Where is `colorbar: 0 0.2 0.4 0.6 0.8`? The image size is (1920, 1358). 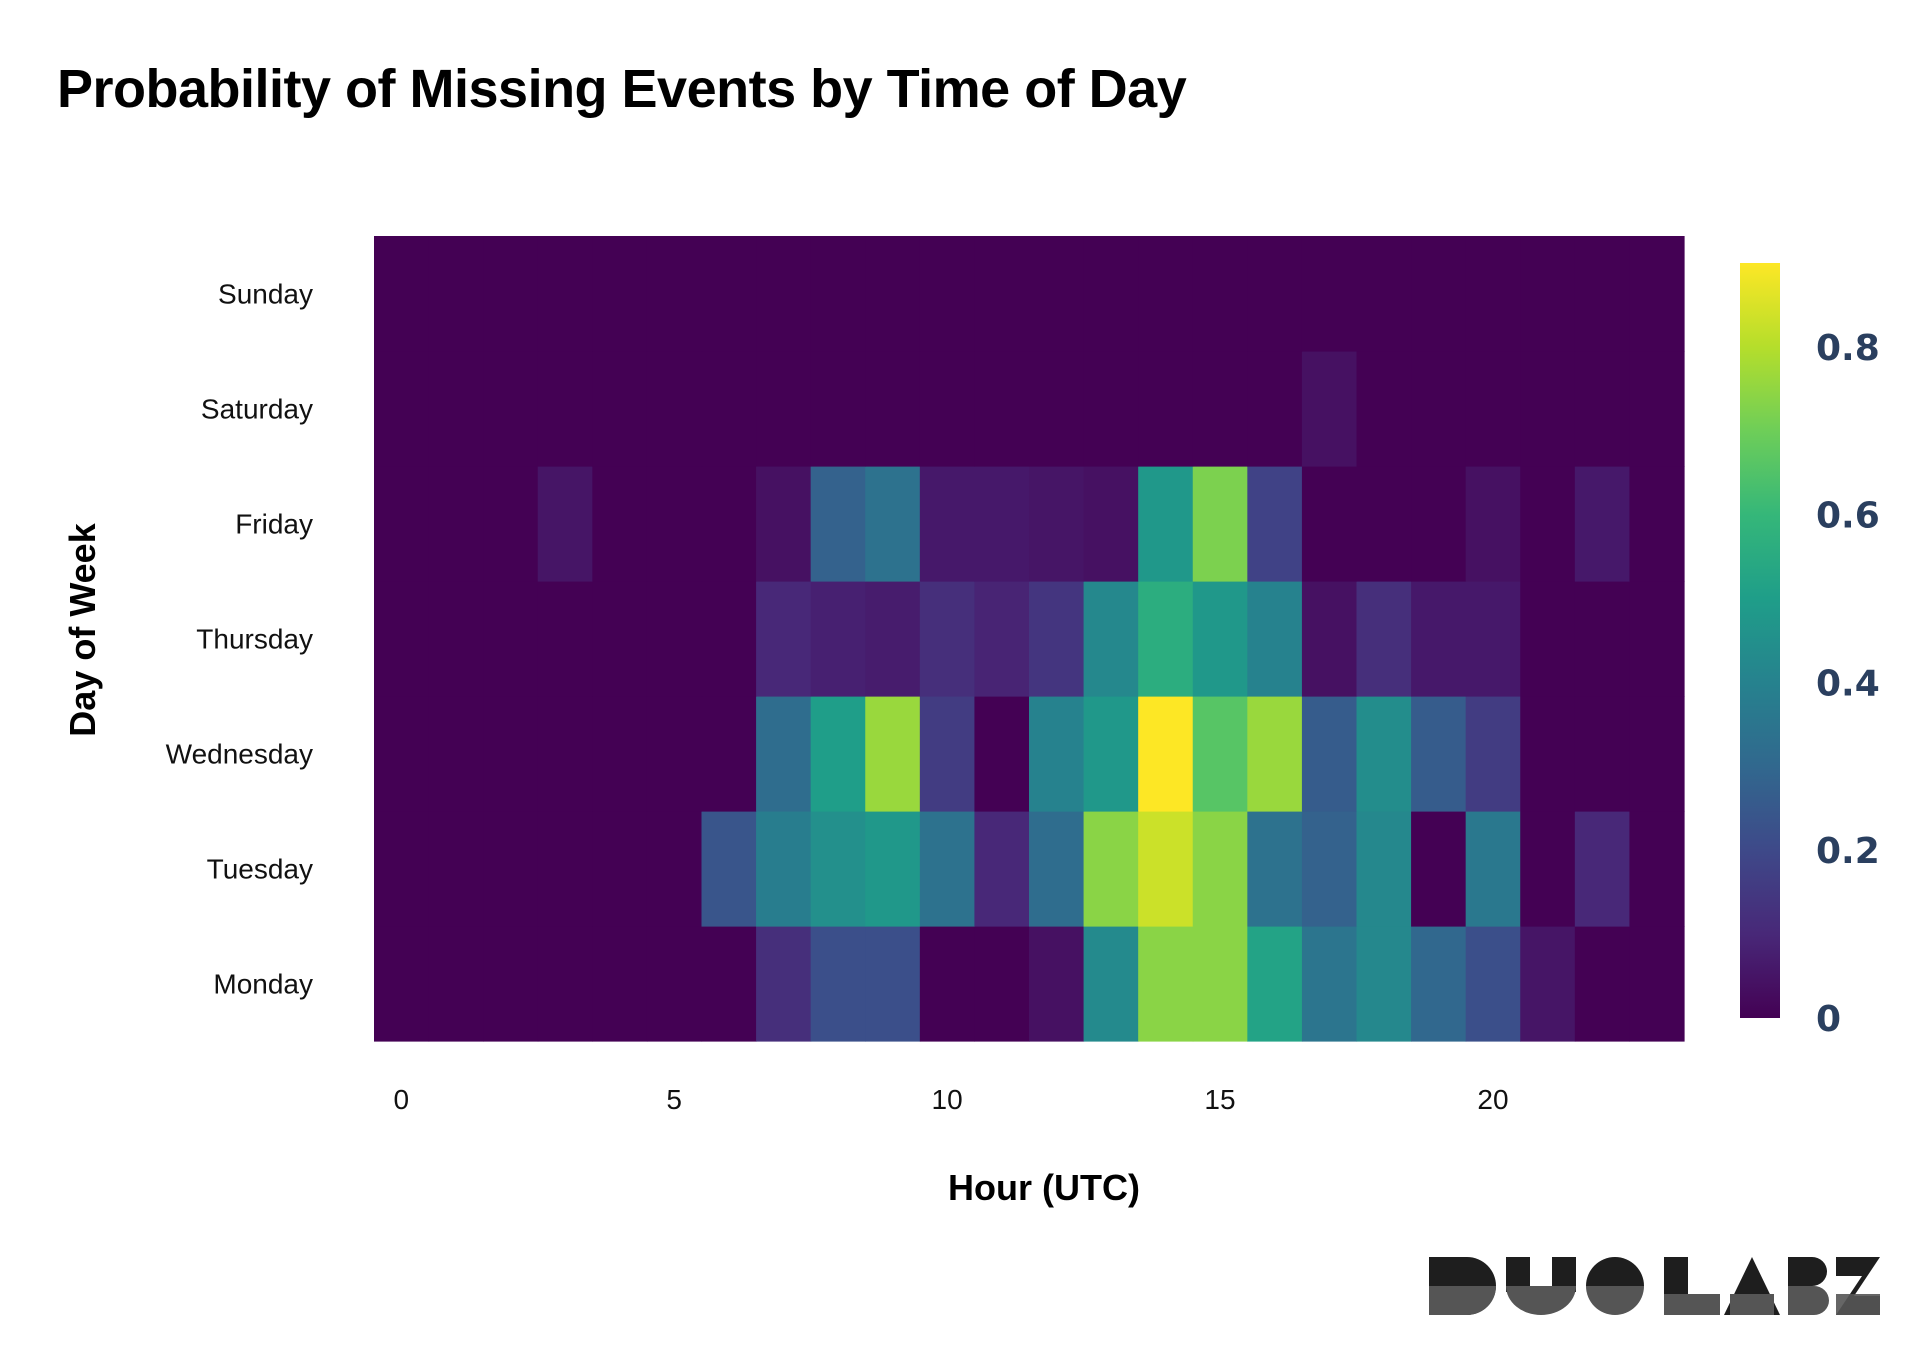
colorbar: 0 0.2 0.4 0.6 0.8 is located at coordinates (1810, 651).